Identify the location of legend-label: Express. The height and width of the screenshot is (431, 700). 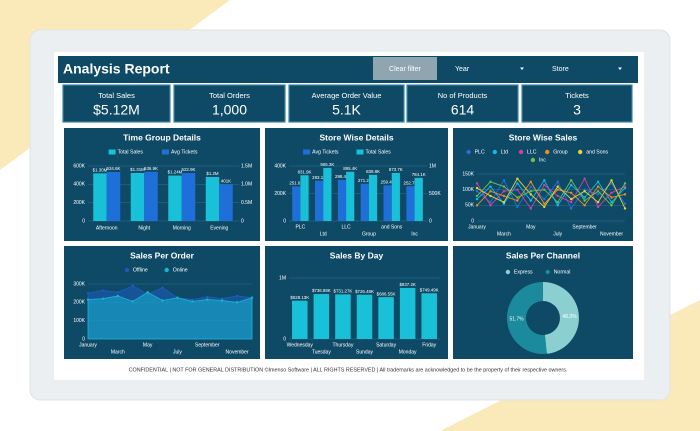
(523, 272).